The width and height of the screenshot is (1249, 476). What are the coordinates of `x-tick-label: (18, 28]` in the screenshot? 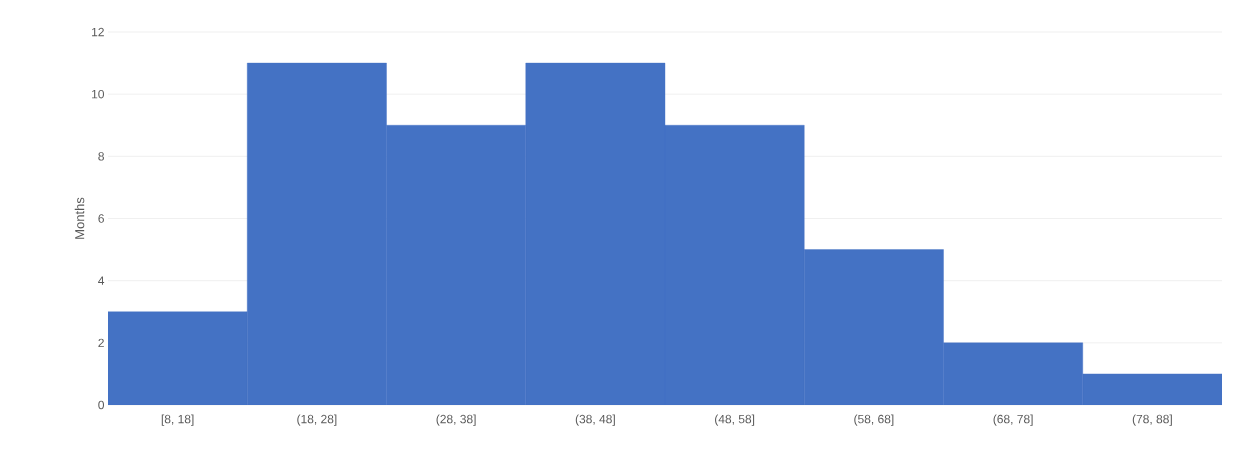 It's located at (317, 420).